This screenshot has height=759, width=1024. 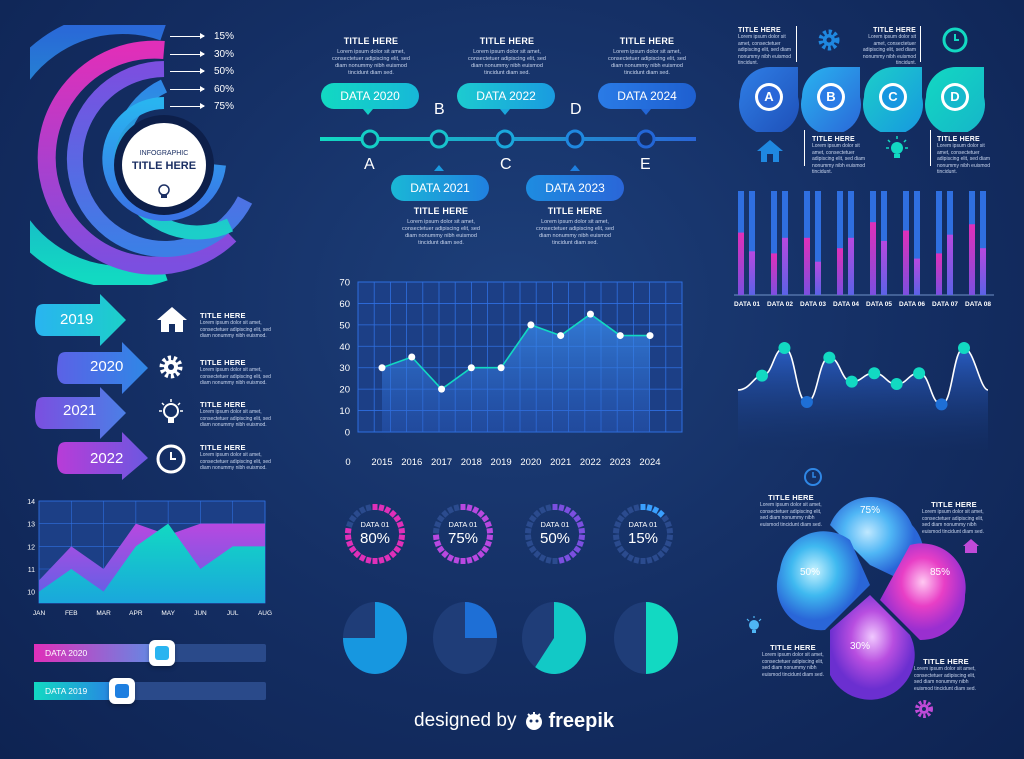 What do you see at coordinates (860, 646) in the screenshot?
I see `petal-value-30: 30%` at bounding box center [860, 646].